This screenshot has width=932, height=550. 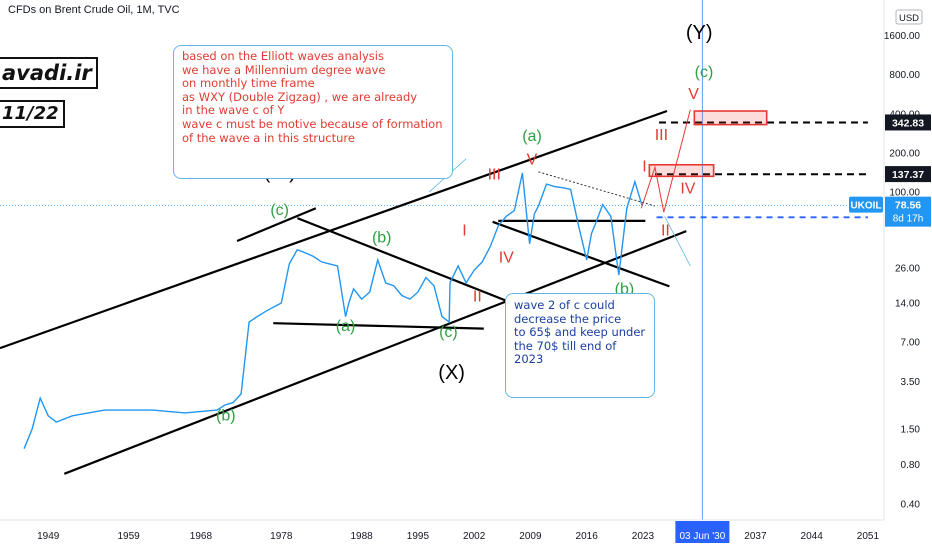 I want to click on price-axis-background, so click(x=908, y=275).